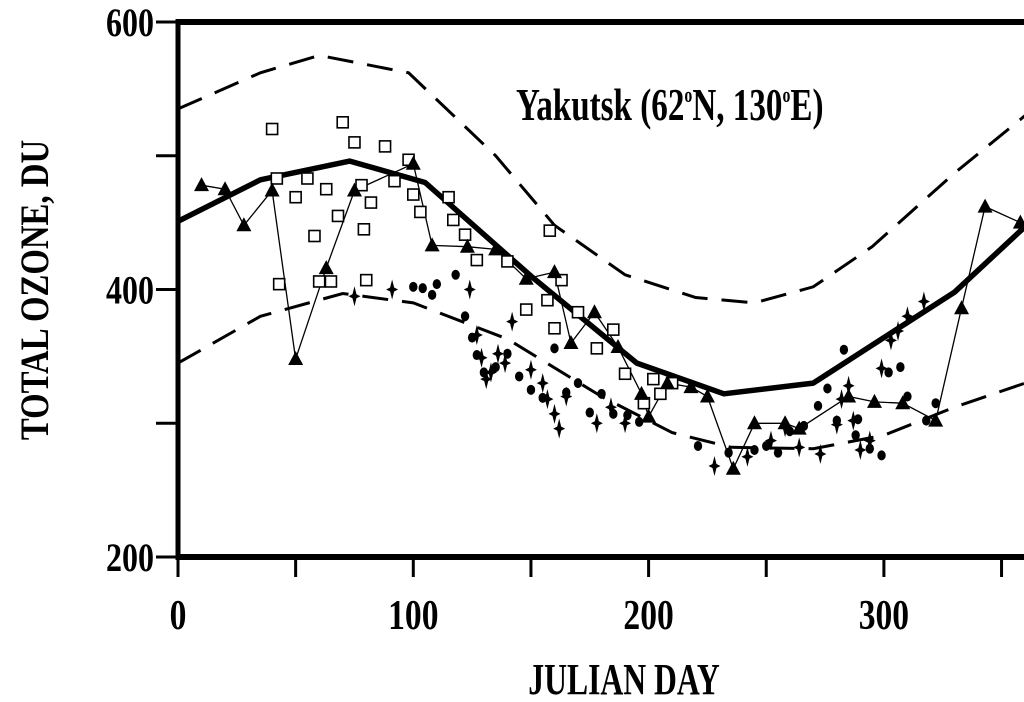 This screenshot has height=702, width=1024. Describe the element at coordinates (624, 679) in the screenshot. I see `x-axis-label: JULIAN DAY` at that location.